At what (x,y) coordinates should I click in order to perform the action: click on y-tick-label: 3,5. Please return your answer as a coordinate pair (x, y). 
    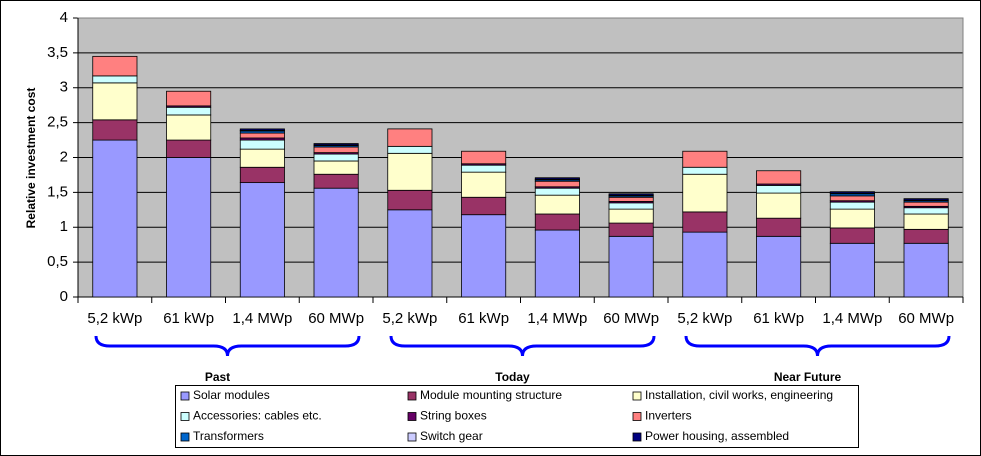
    Looking at the image, I should click on (57, 52).